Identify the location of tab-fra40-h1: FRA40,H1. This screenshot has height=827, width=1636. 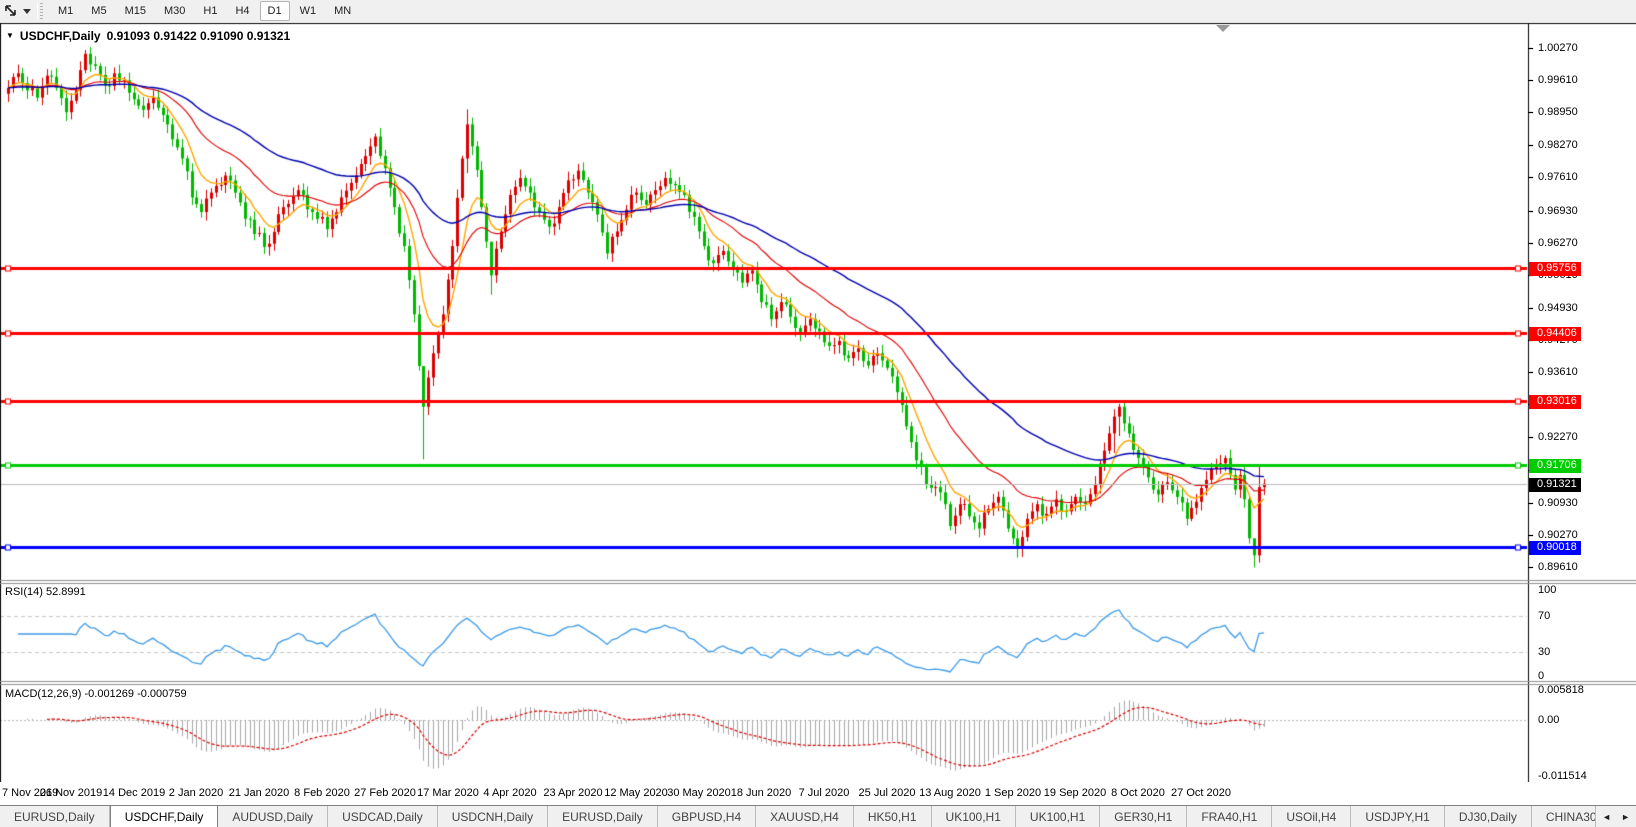
(1230, 816).